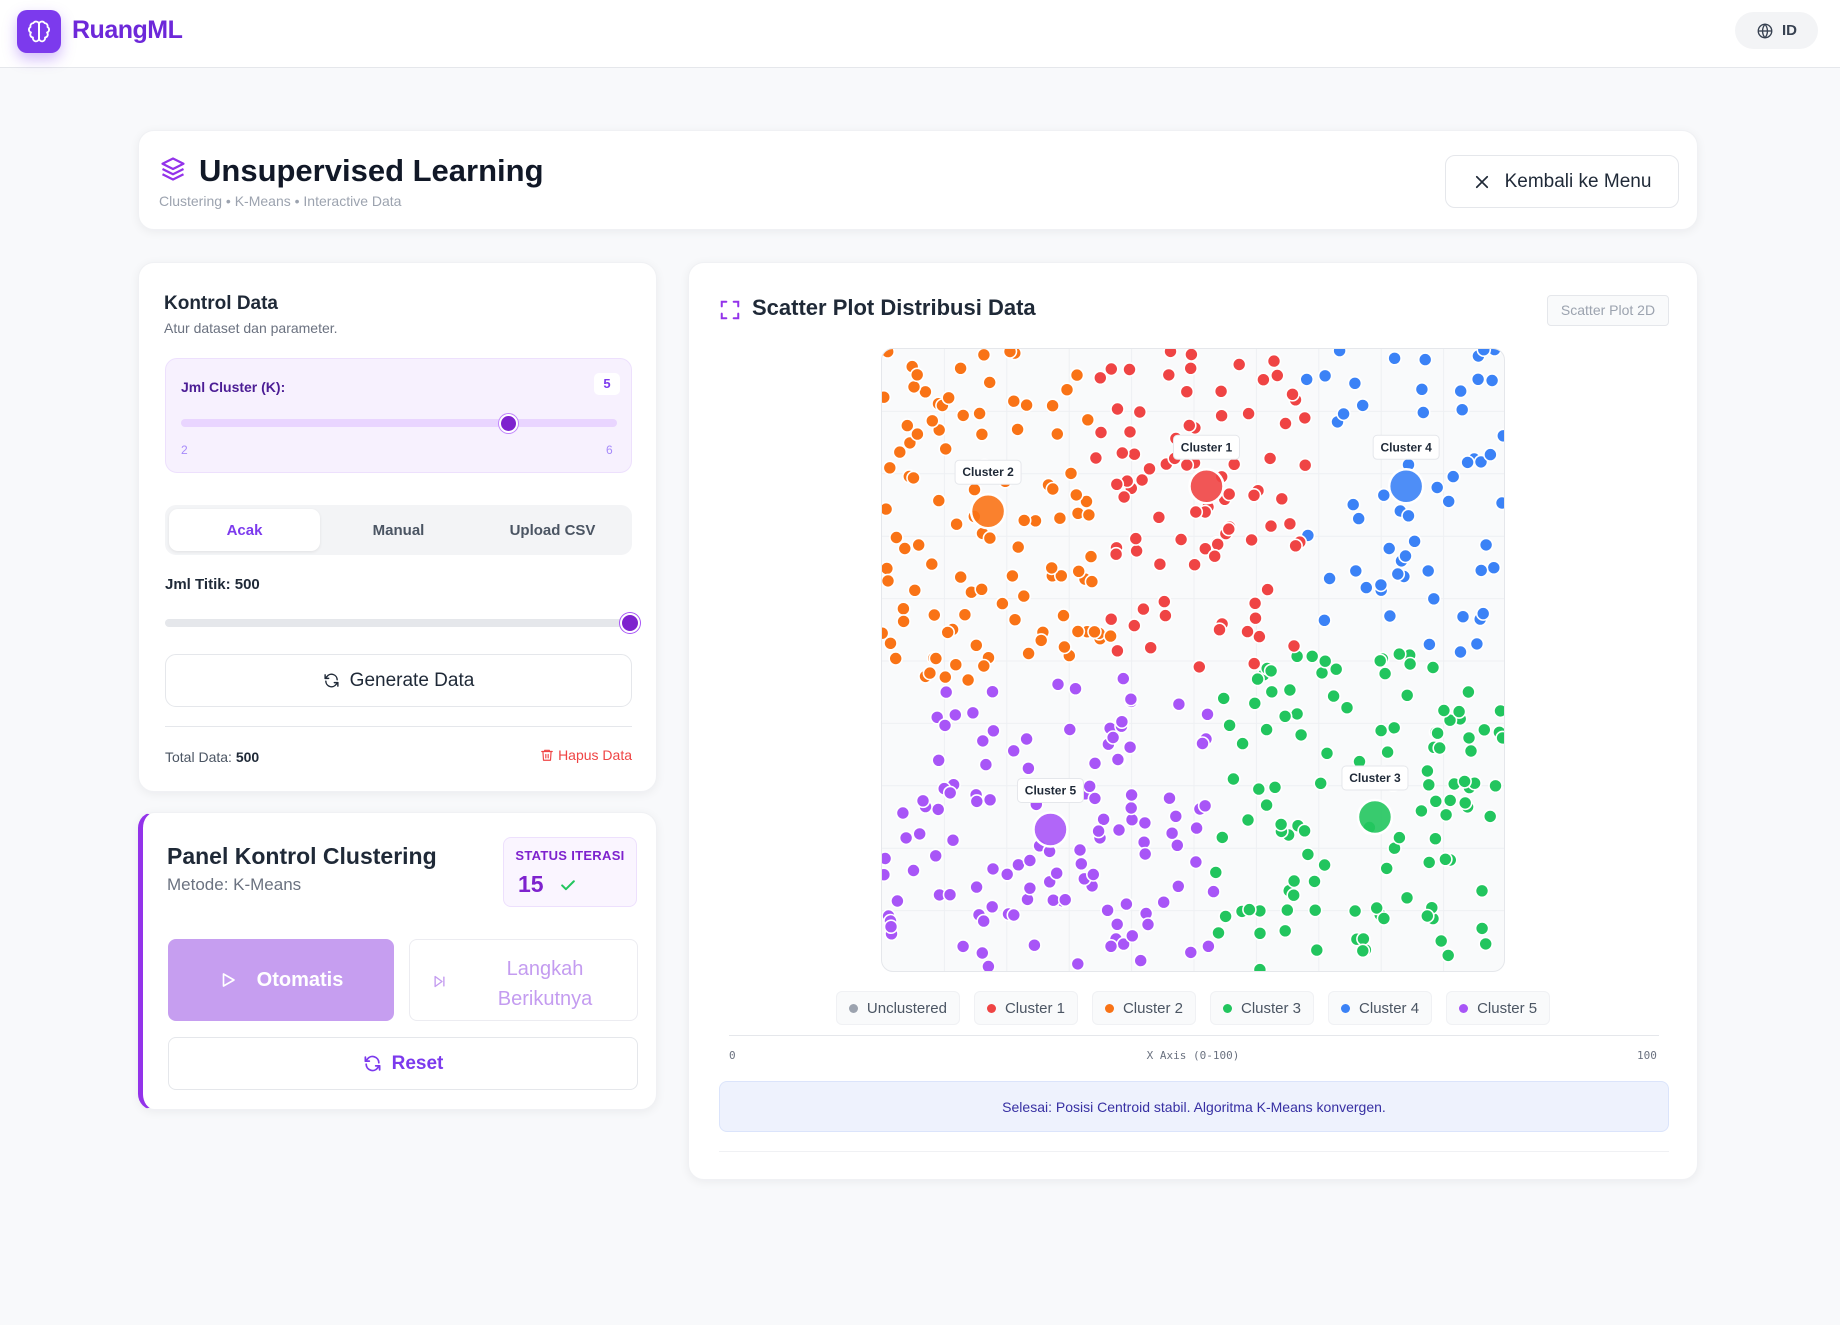  I want to click on brain-logo-icon, so click(39, 31).